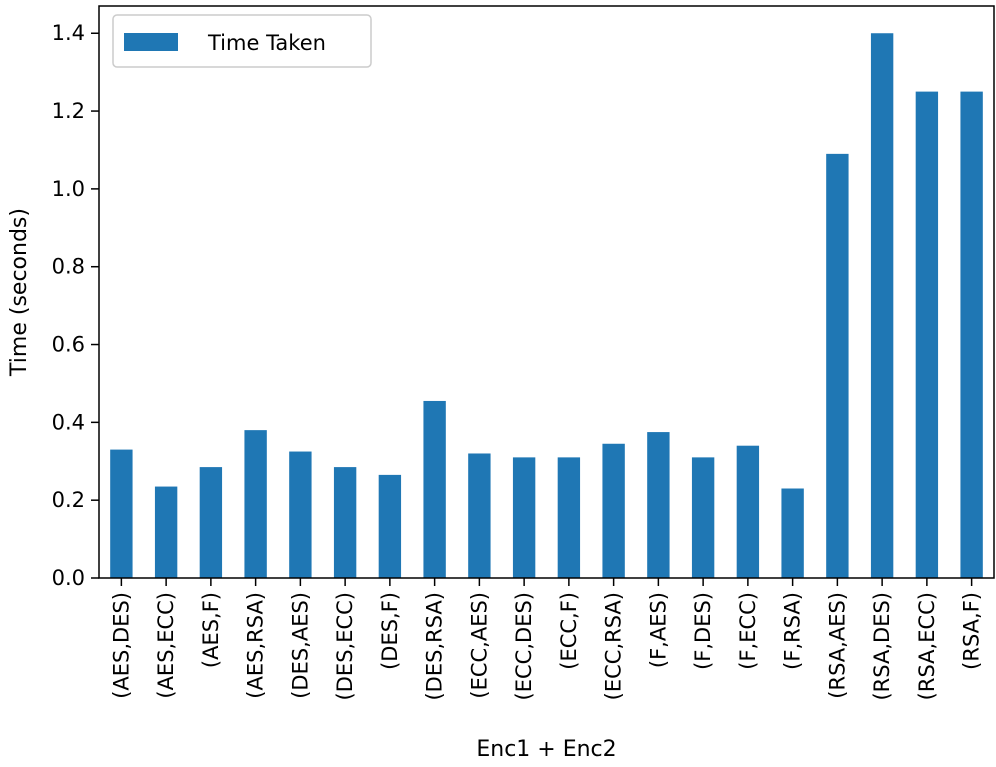 This screenshot has height=767, width=996. What do you see at coordinates (524, 646) in the screenshot?
I see `x-tick-label-9: (ECC,DES)` at bounding box center [524, 646].